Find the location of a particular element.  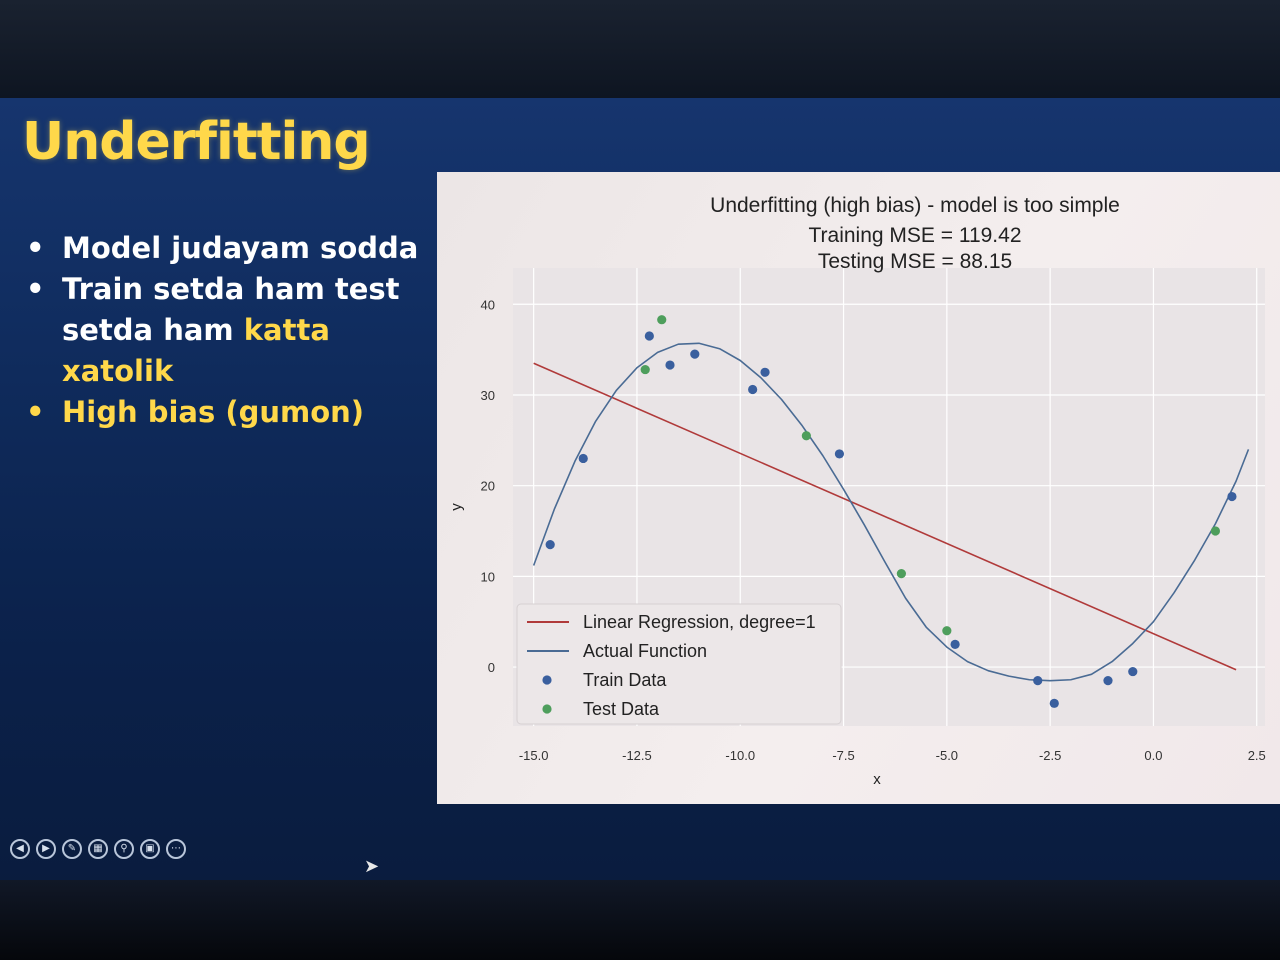

legend-box is located at coordinates (679, 664).